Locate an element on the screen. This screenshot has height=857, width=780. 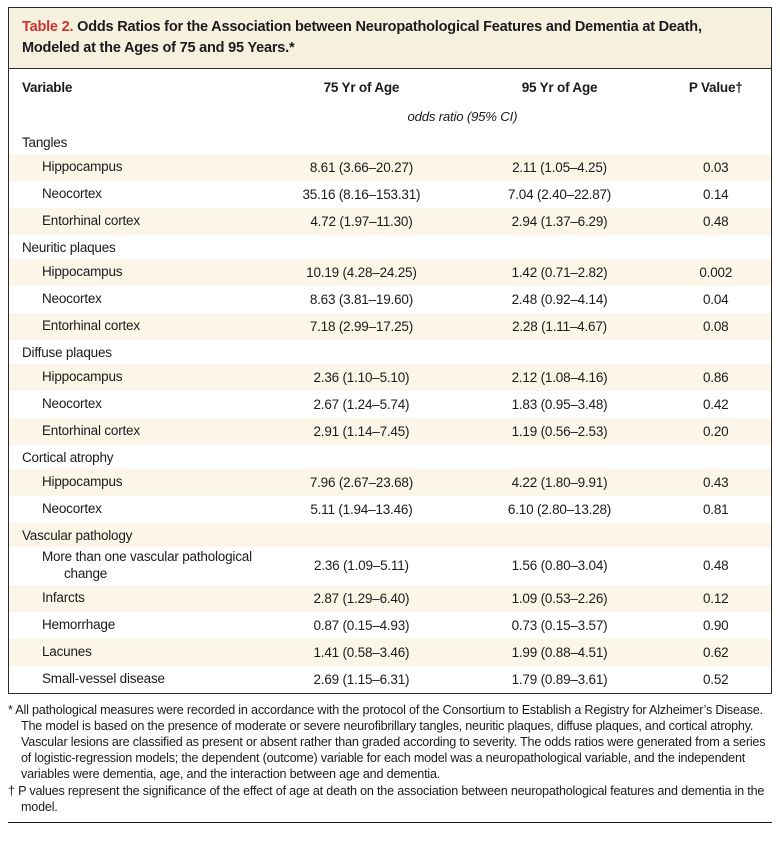
or-75yr-cell: 10.19 (4.28–24.25) is located at coordinates (361, 273).